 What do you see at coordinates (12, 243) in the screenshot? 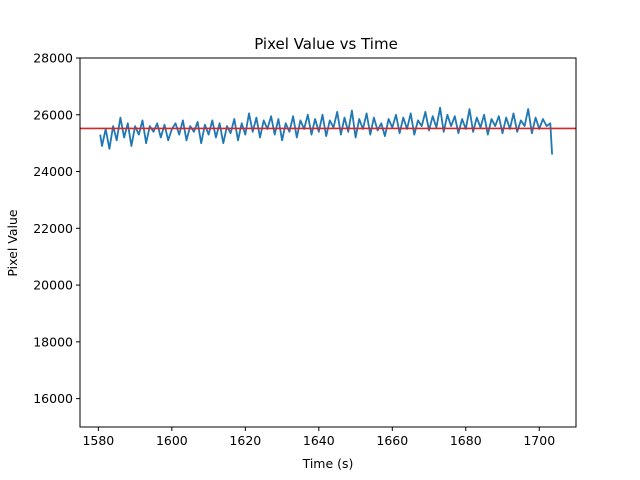
I see `y-axis-label: Pixel Value` at bounding box center [12, 243].